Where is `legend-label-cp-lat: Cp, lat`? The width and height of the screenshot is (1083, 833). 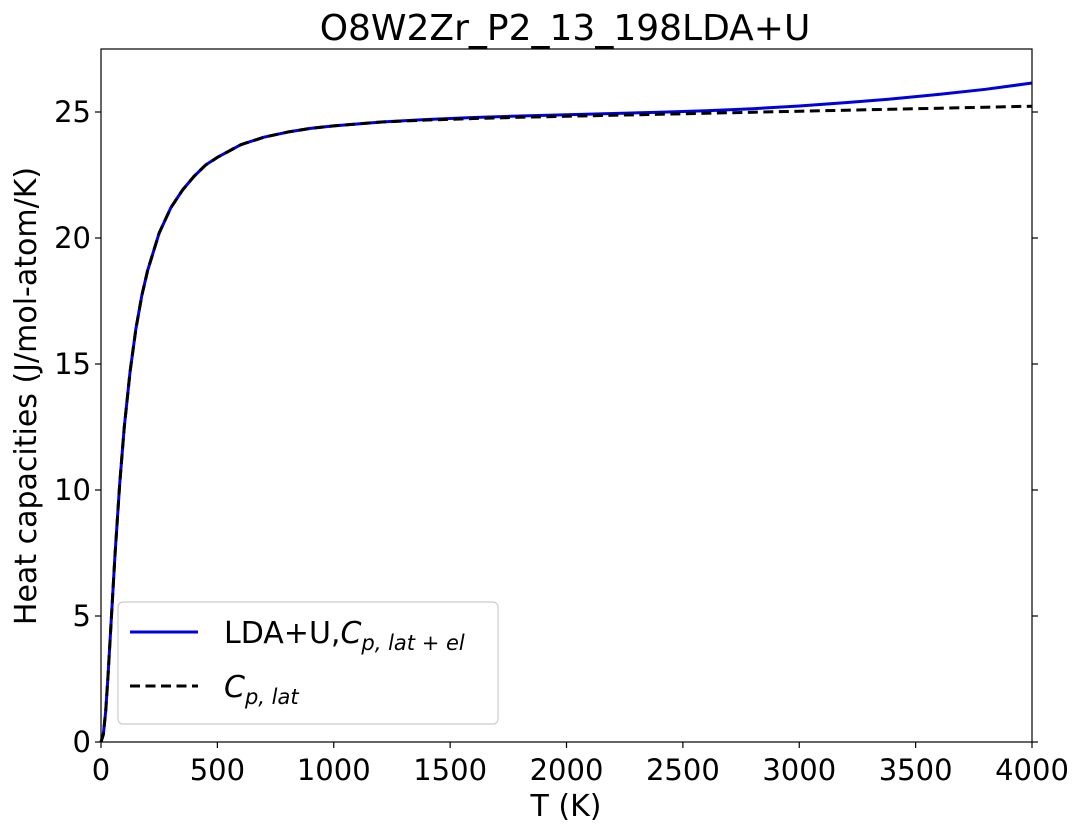 legend-label-cp-lat: Cp, lat is located at coordinates (261, 689).